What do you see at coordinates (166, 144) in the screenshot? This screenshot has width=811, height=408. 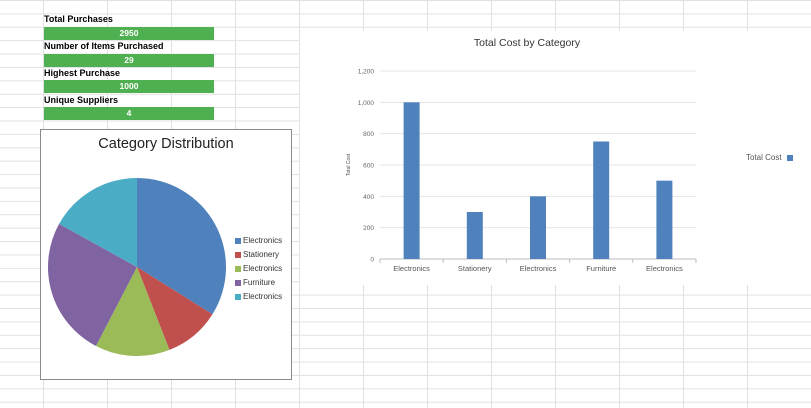 I see `pie-chart-title: Category Distribution` at bounding box center [166, 144].